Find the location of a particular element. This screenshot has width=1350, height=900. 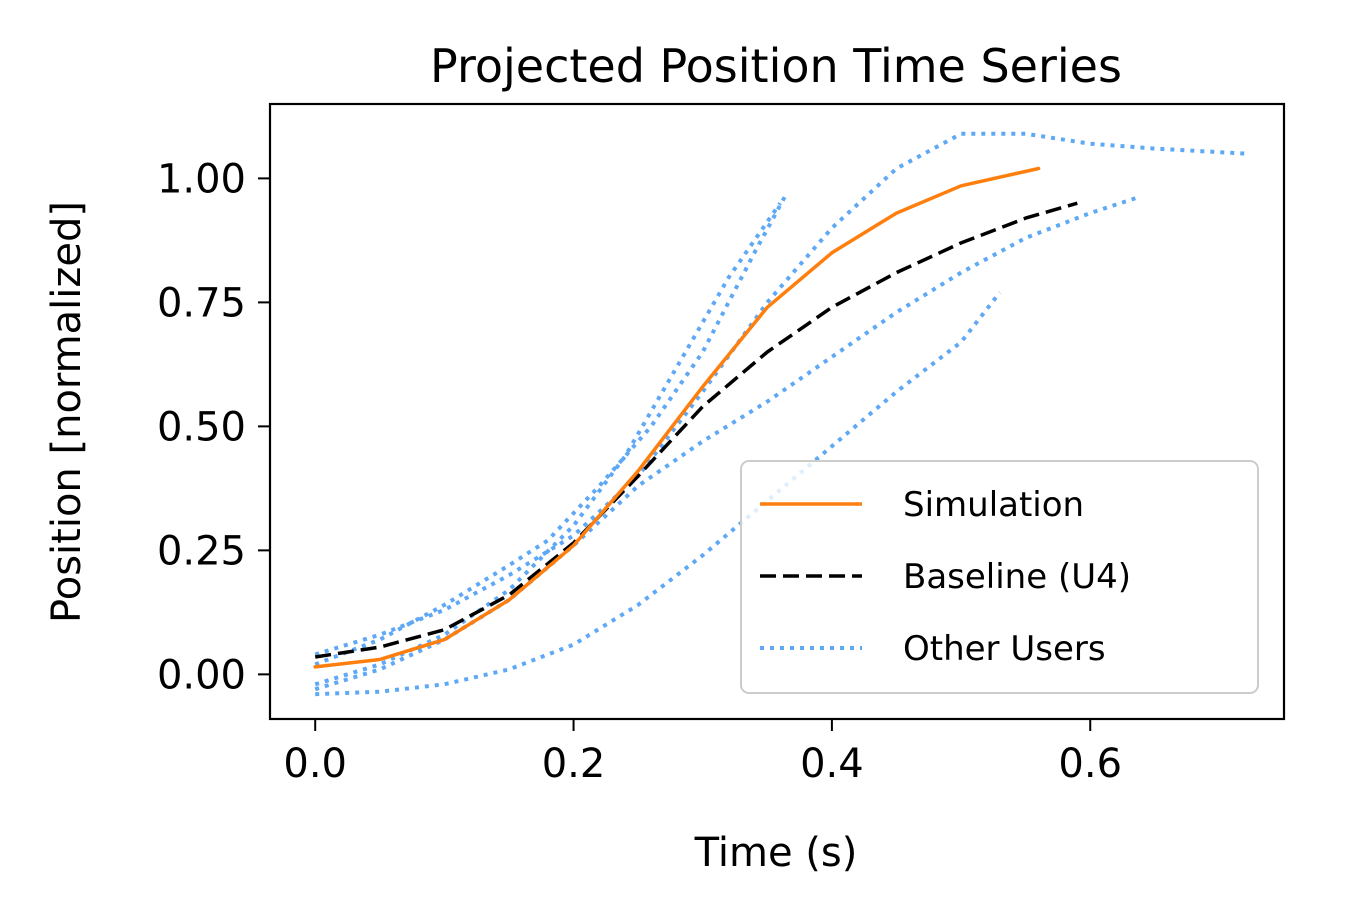

x-tick-label: 0.4 is located at coordinates (832, 764).